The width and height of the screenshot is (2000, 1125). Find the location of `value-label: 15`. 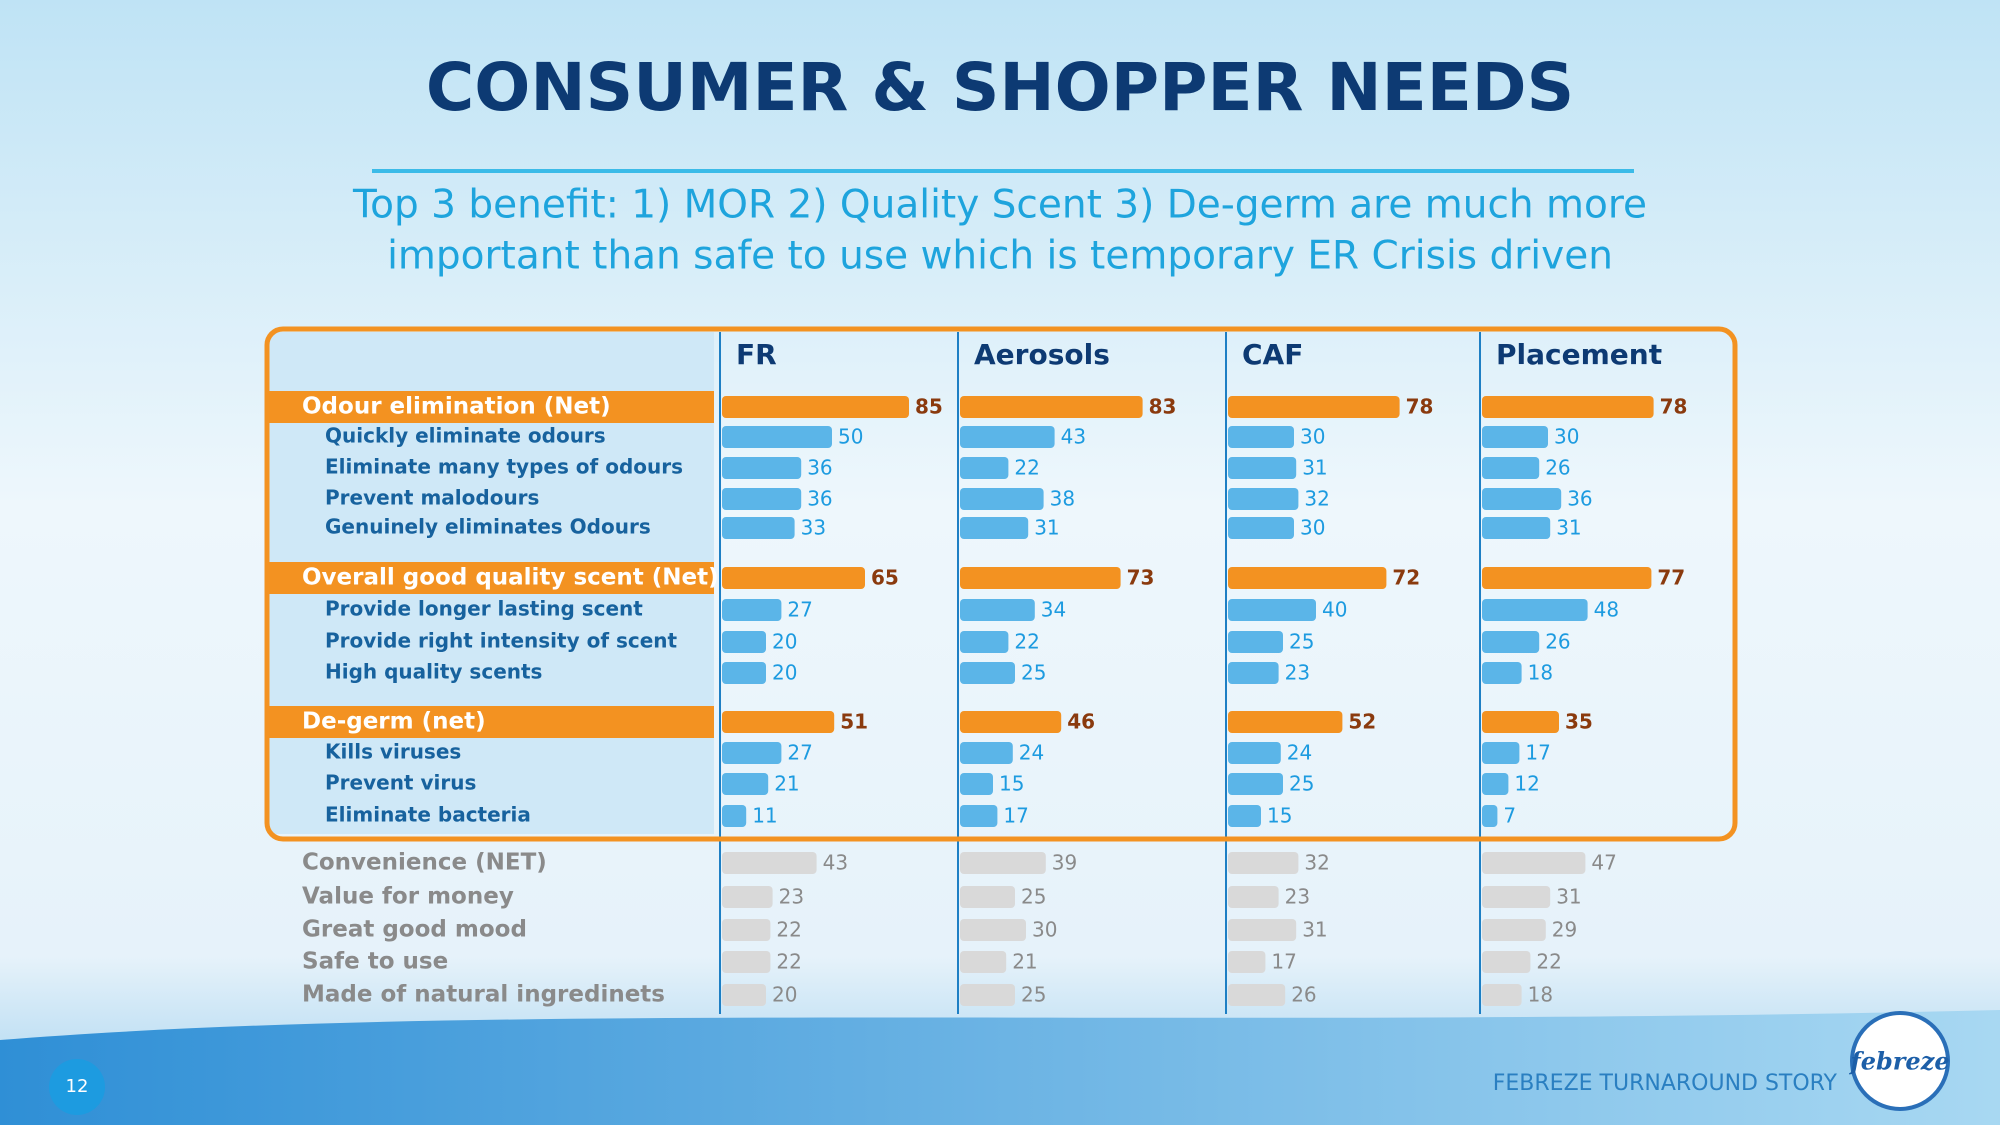

value-label: 15 is located at coordinates (1279, 816).